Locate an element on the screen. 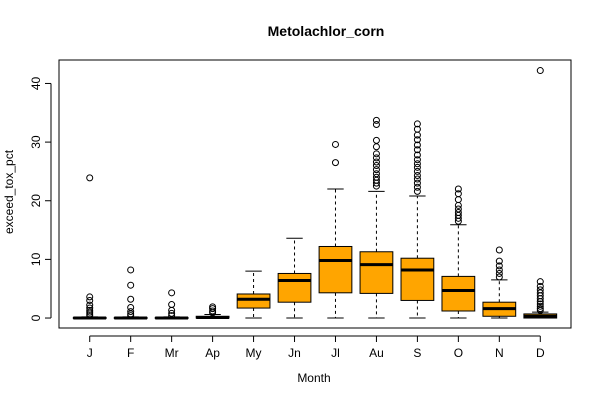  x-tick-label: Jl is located at coordinates (335, 353).